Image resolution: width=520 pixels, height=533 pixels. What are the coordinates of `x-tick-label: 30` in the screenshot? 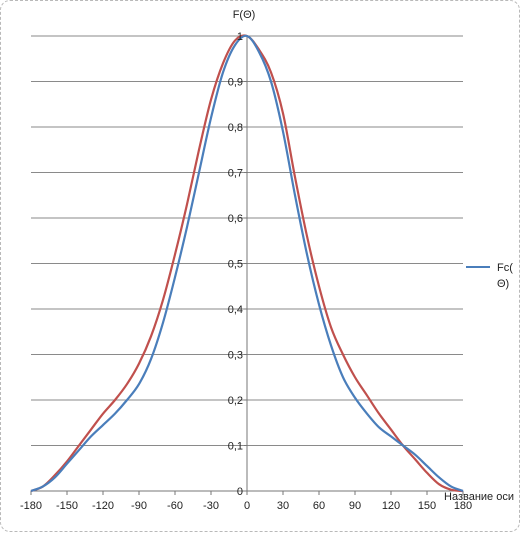 It's located at (283, 506).